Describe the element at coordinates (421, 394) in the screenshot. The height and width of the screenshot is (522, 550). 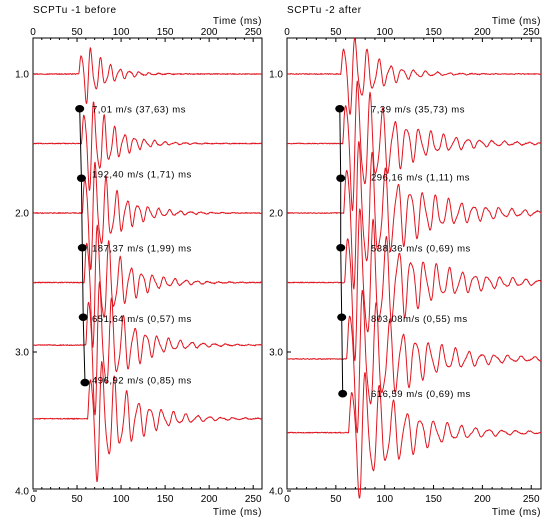
I see `velocity-annotation: 616,59 m/s (0,69) ms` at that location.